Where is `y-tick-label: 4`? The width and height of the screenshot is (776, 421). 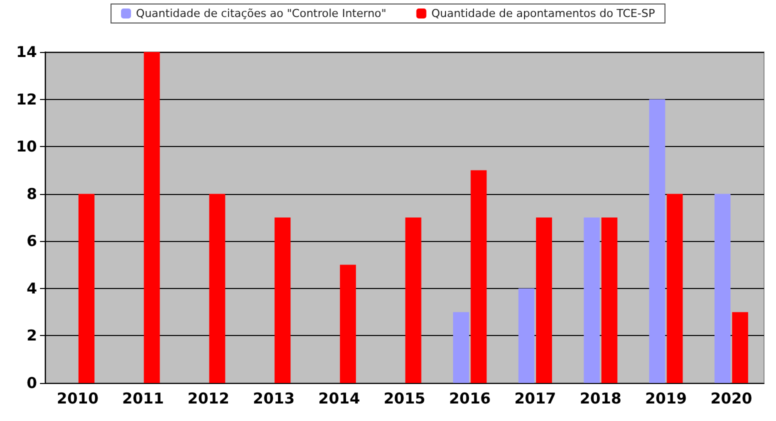 y-tick-label: 4 is located at coordinates (31, 288).